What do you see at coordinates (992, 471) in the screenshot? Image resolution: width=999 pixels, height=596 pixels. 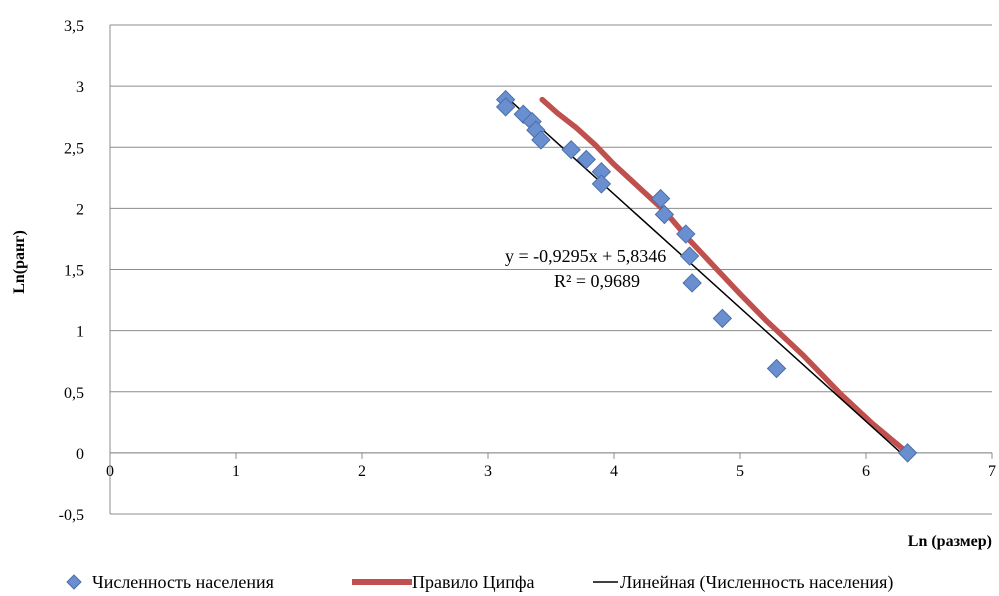 I see `x-tick-label: 7` at bounding box center [992, 471].